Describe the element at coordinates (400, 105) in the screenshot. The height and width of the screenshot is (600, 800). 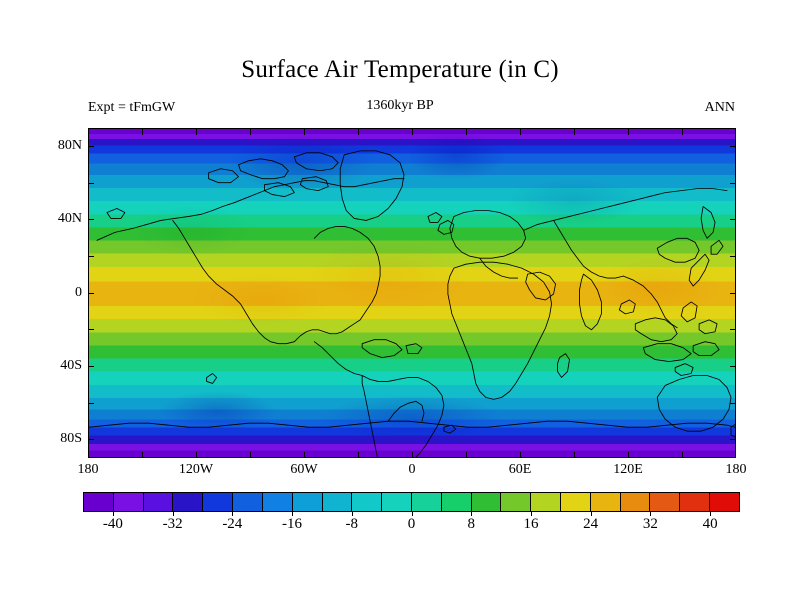
I see `chart-subtitle: 1360kyr BP` at that location.